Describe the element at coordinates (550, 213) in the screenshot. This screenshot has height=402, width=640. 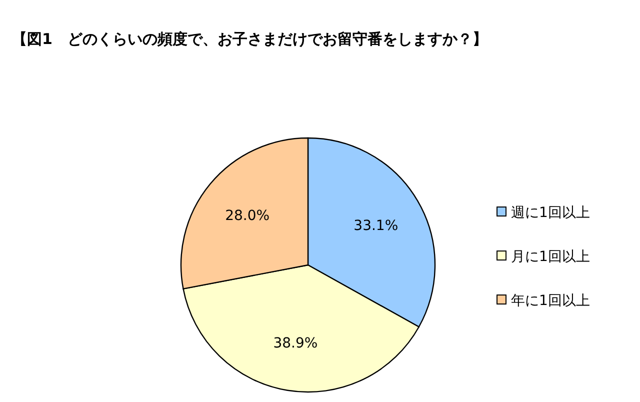
I see `legend-label: 週に1回以上` at that location.